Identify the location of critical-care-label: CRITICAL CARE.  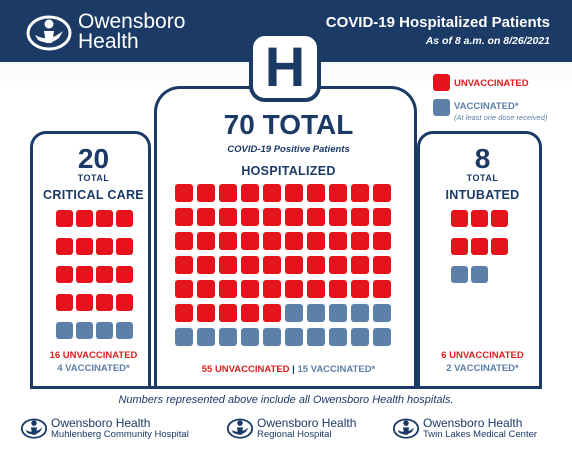
(93, 195).